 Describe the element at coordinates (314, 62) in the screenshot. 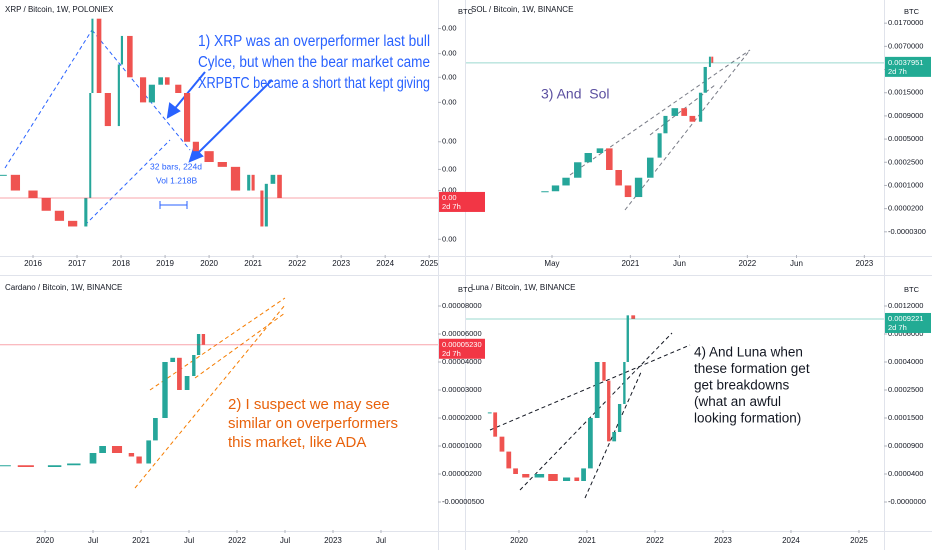

I see `annotation: Cylce, but when the bear market came` at that location.